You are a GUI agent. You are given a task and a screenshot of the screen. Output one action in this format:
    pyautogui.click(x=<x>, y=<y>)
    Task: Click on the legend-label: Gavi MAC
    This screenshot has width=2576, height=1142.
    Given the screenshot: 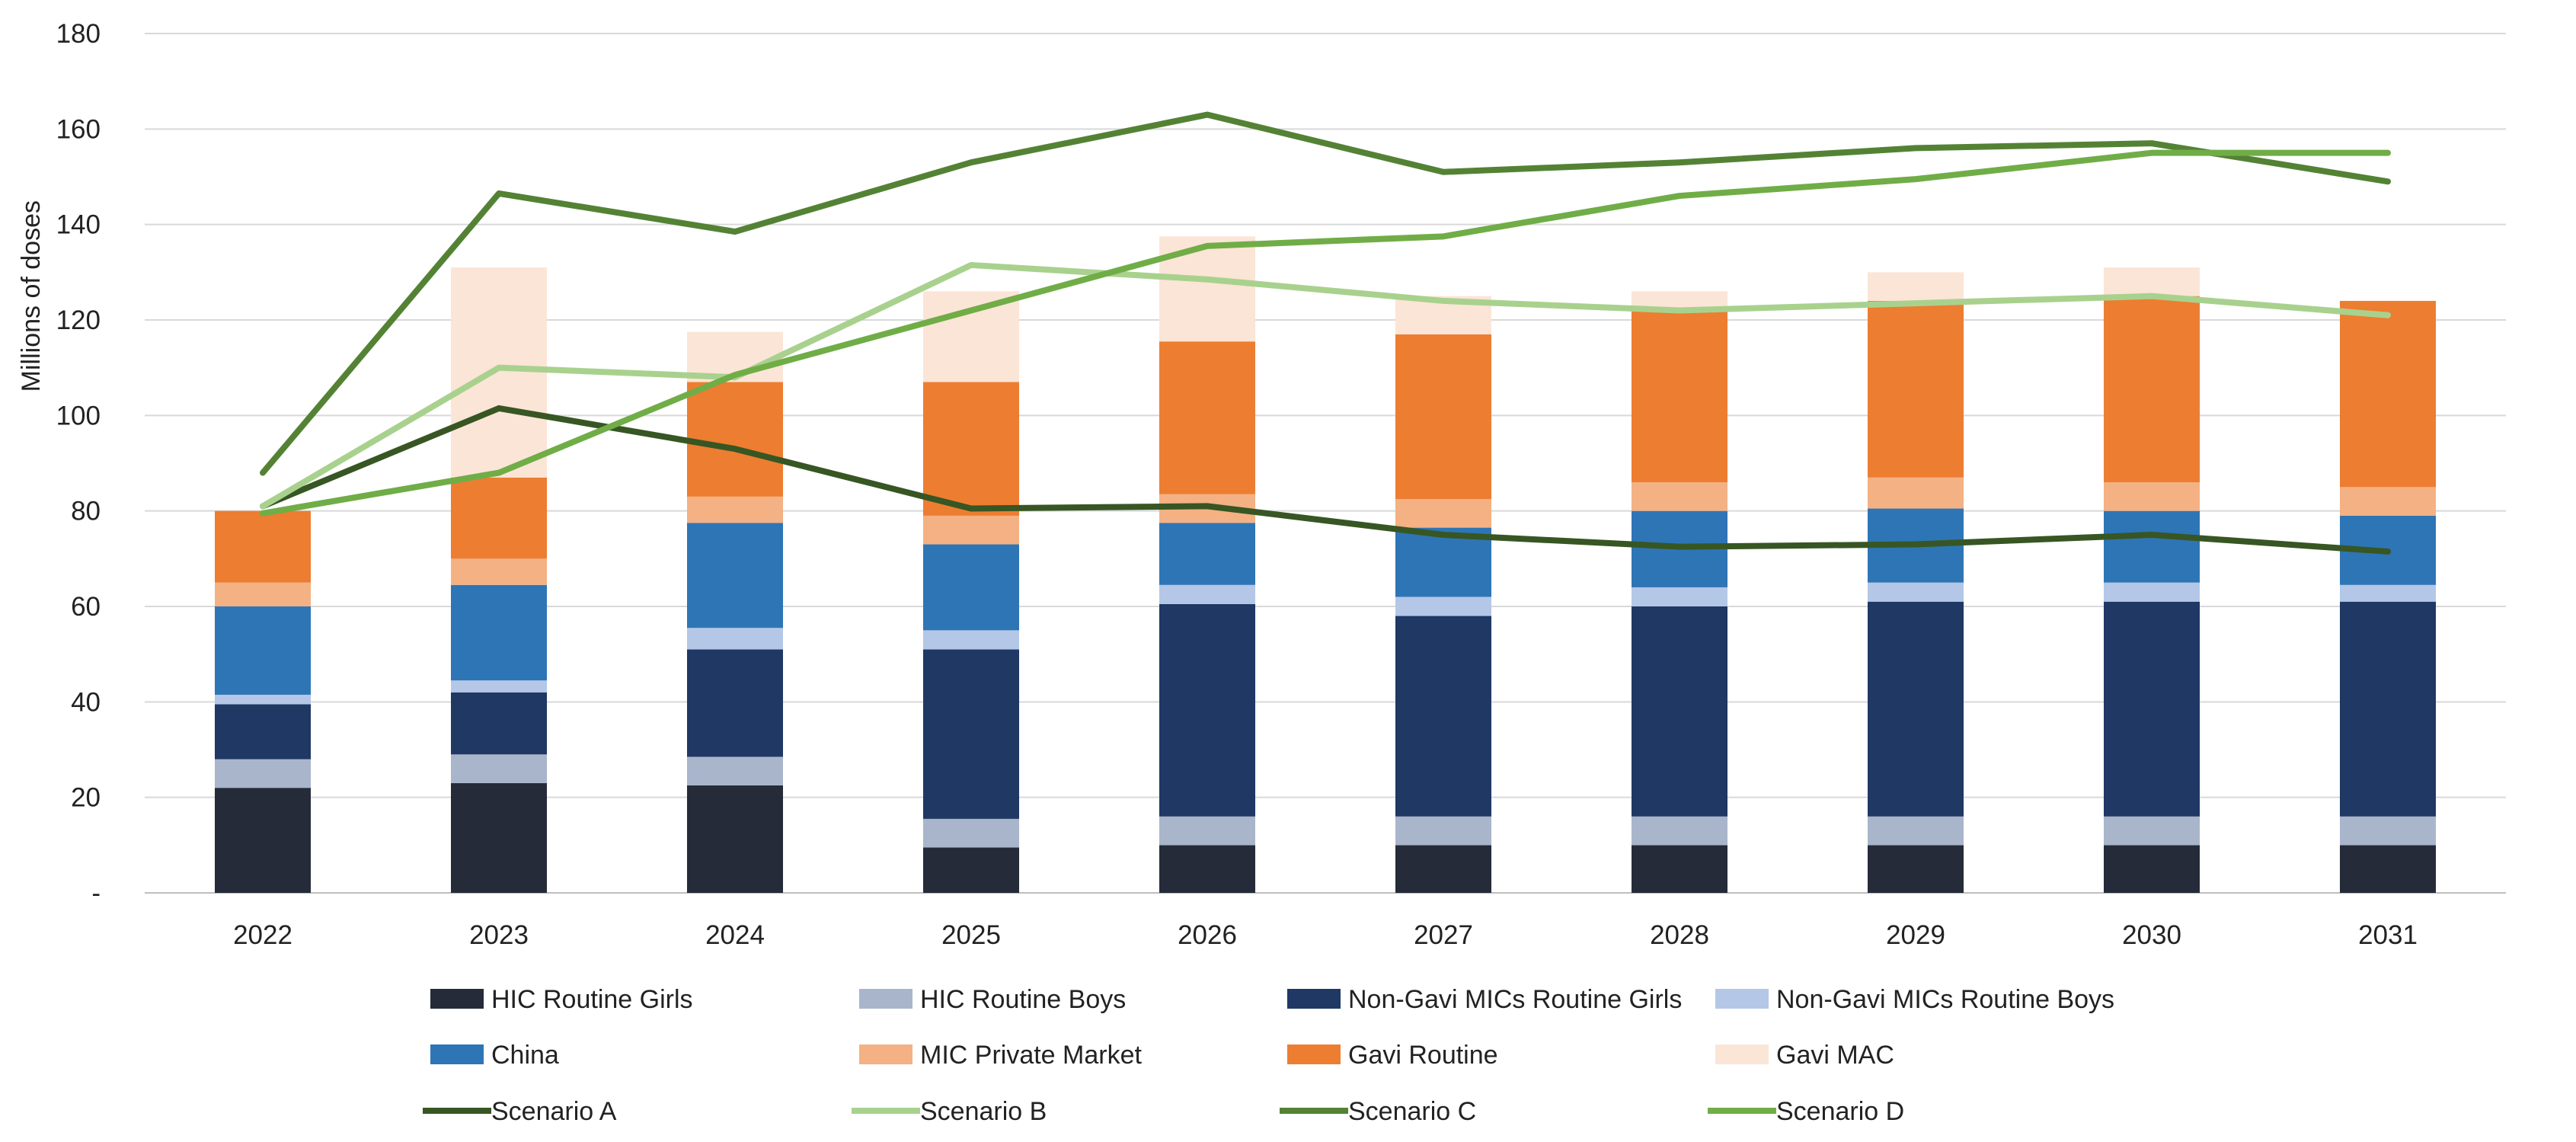 What is the action you would take?
    pyautogui.click(x=1835, y=1055)
    